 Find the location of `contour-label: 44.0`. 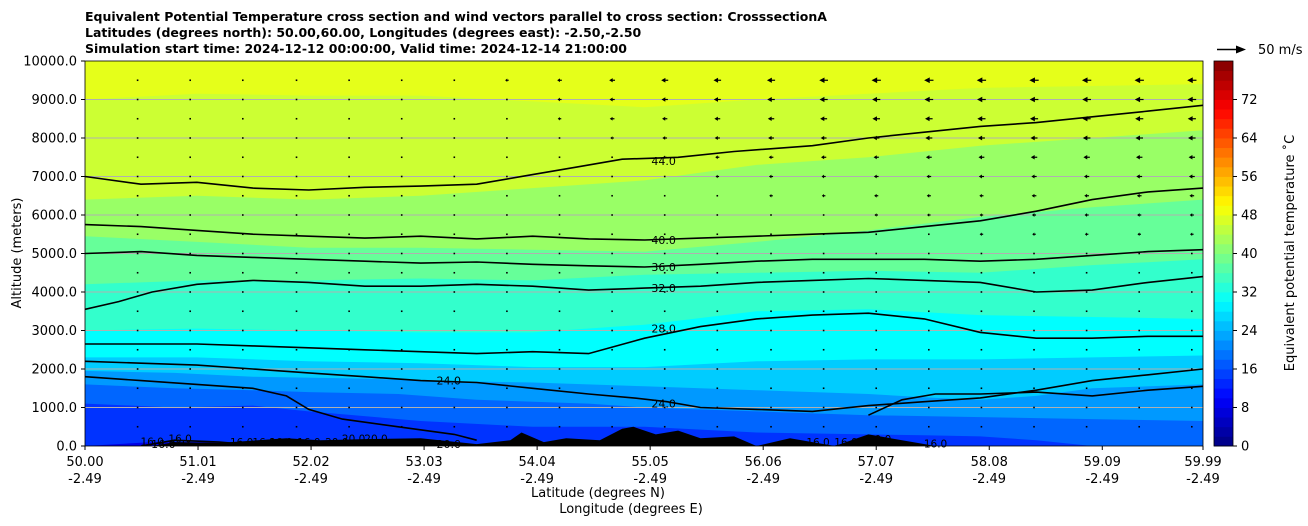

contour-label: 44.0 is located at coordinates (663, 161).